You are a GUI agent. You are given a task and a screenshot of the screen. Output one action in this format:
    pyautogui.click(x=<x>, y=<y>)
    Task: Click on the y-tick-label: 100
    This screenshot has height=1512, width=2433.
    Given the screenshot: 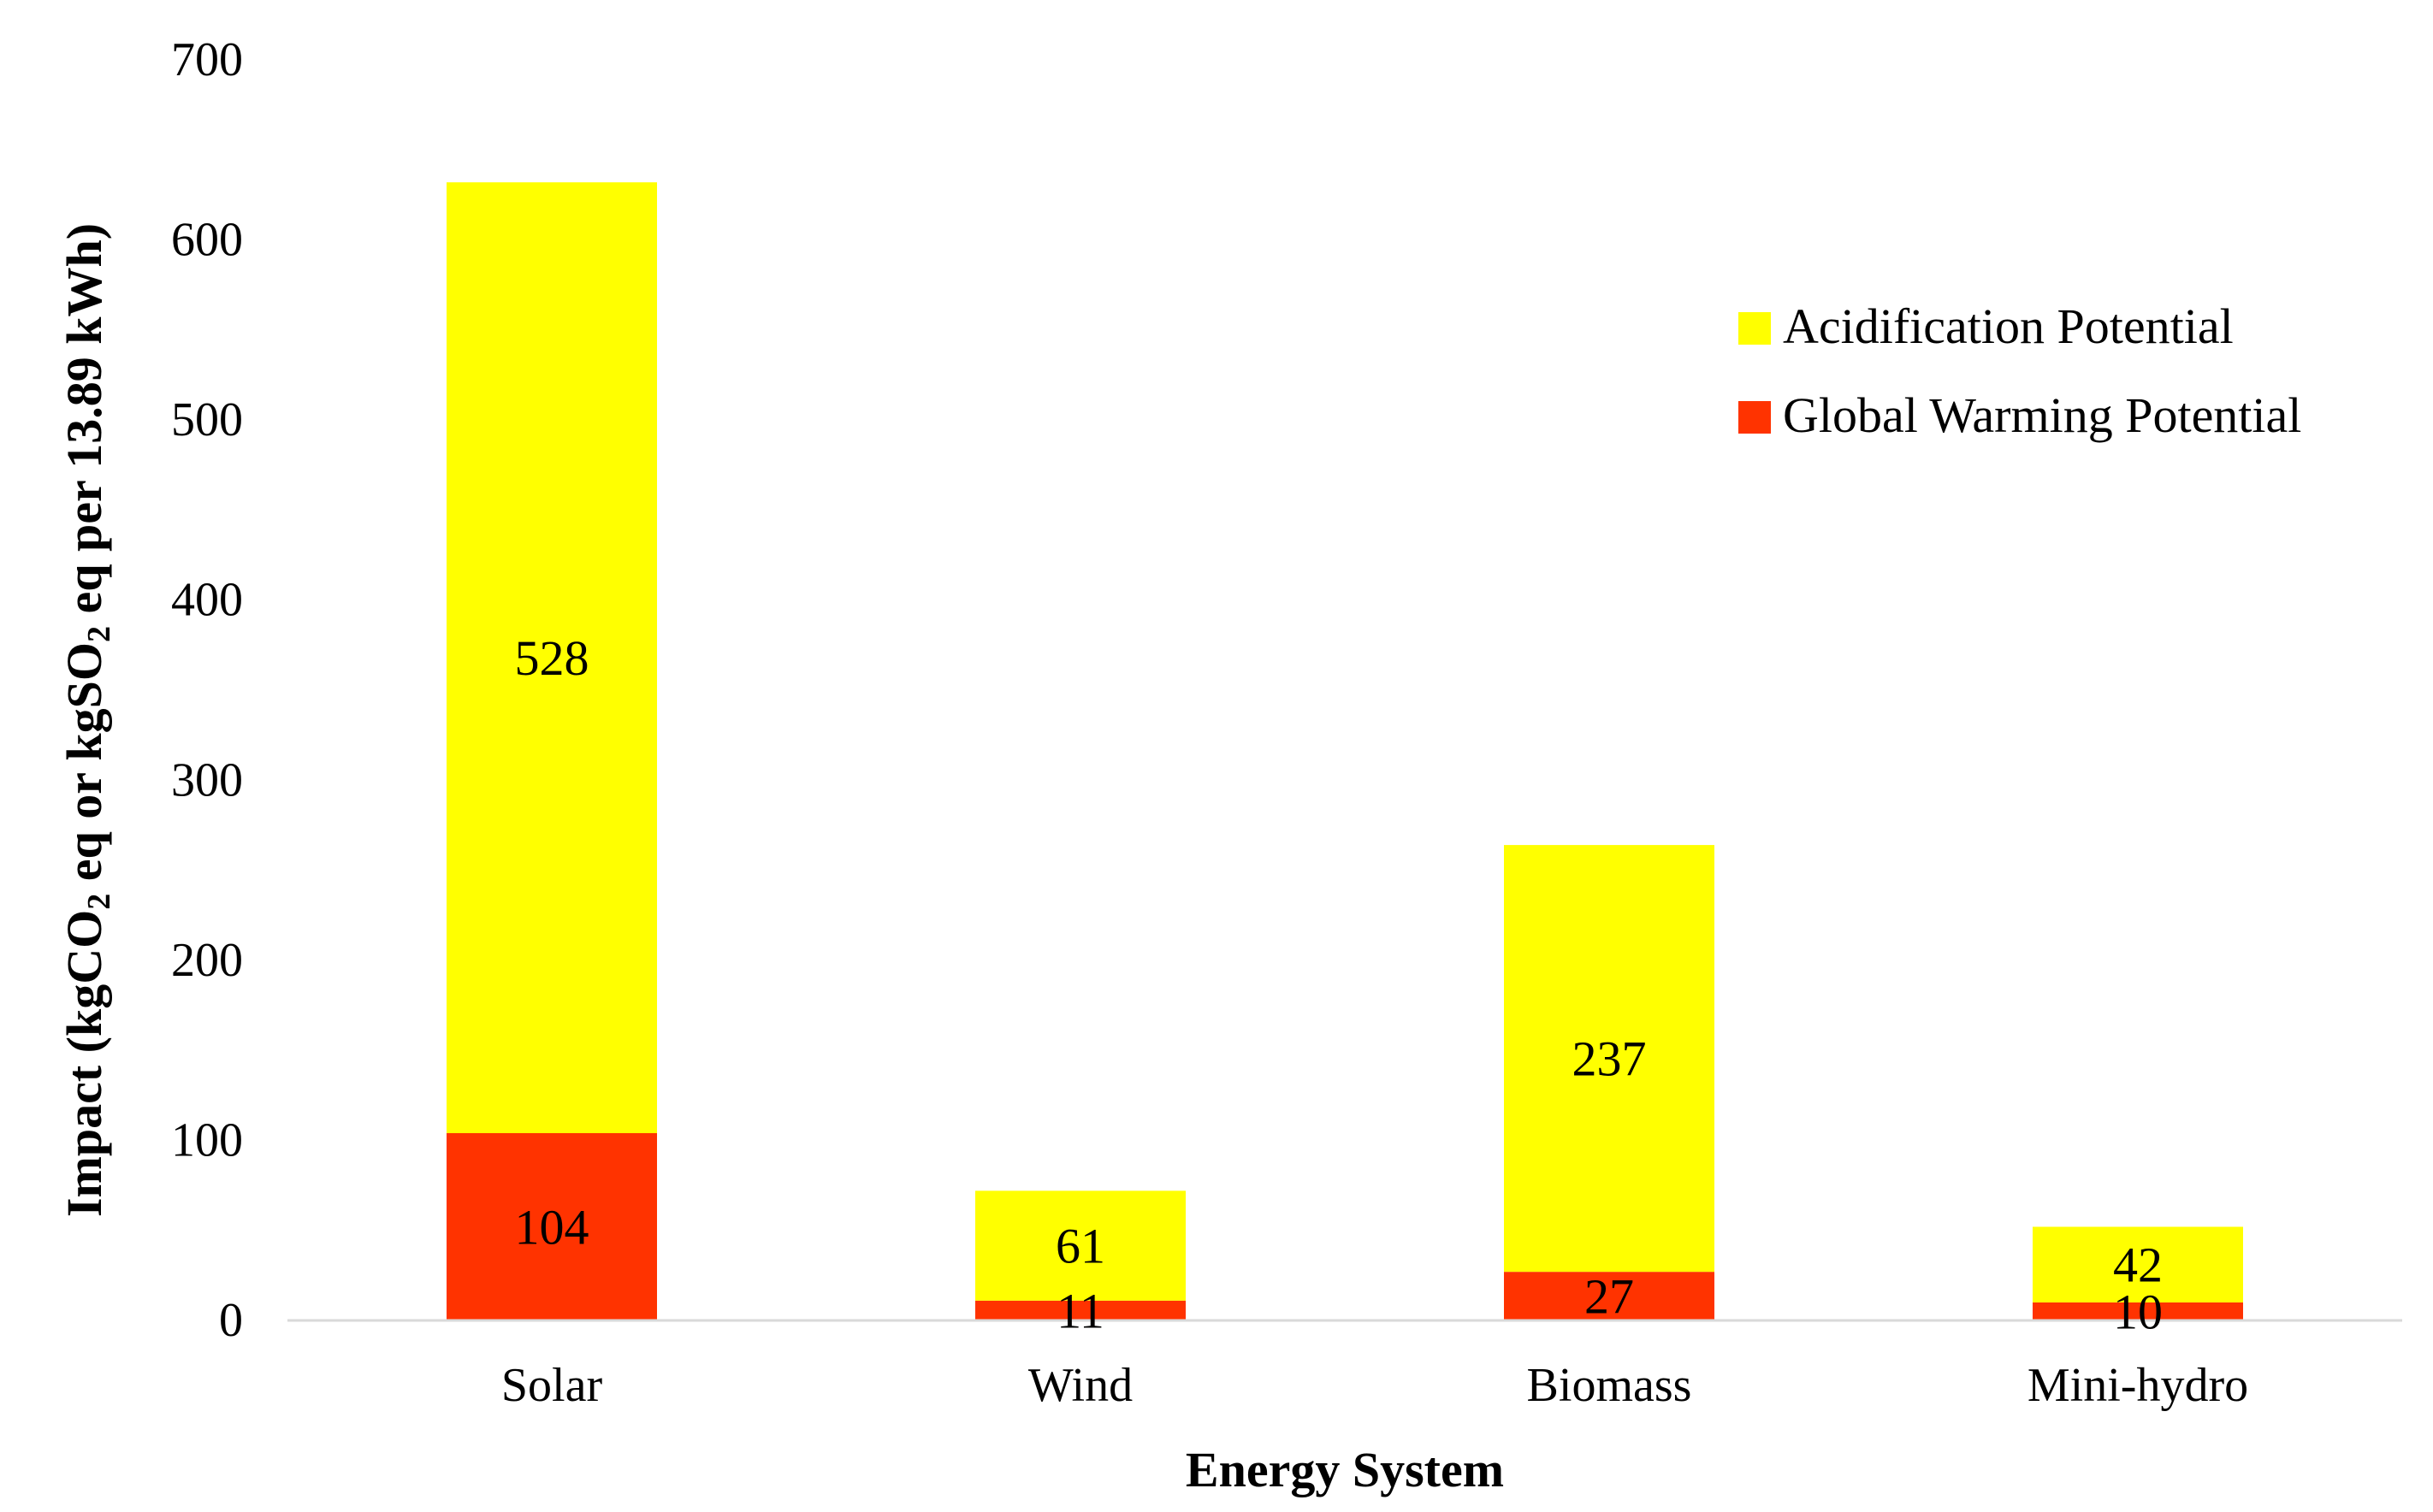 What is the action you would take?
    pyautogui.click(x=207, y=1139)
    